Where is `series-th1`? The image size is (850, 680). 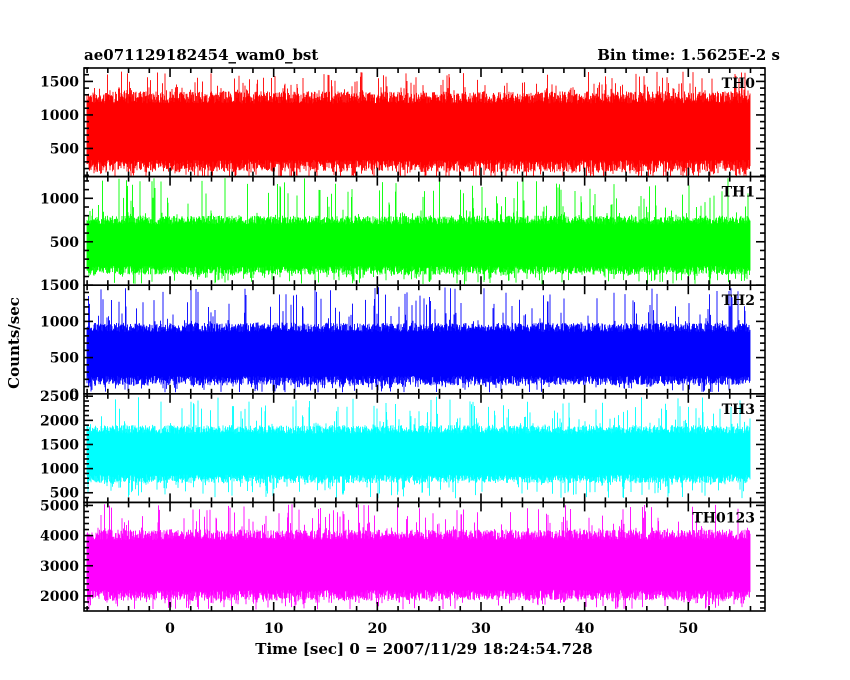
series-th1 is located at coordinates (418, 231).